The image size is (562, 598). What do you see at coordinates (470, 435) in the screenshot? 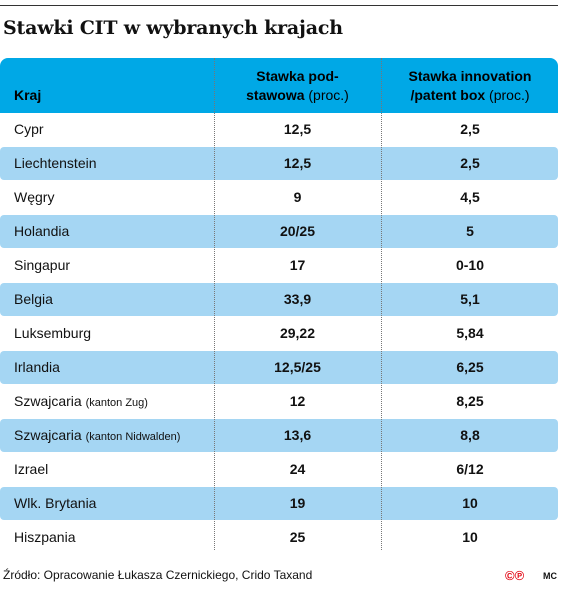
I see `patent-box-rate-cell: 8,8` at bounding box center [470, 435].